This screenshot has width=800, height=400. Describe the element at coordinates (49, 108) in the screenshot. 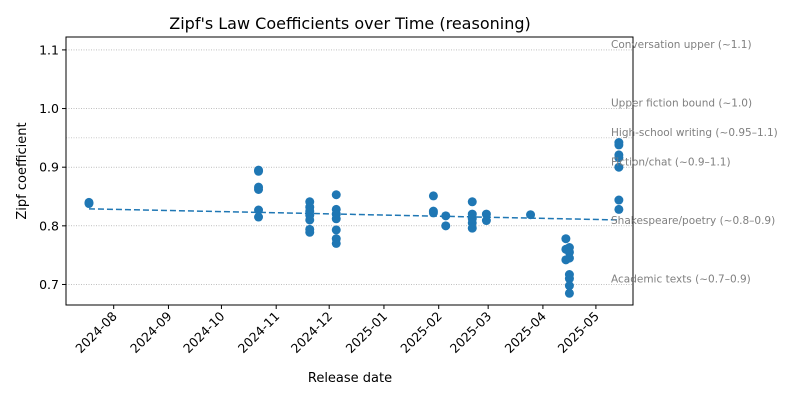

I see `y-tick-label: 1.0` at that location.